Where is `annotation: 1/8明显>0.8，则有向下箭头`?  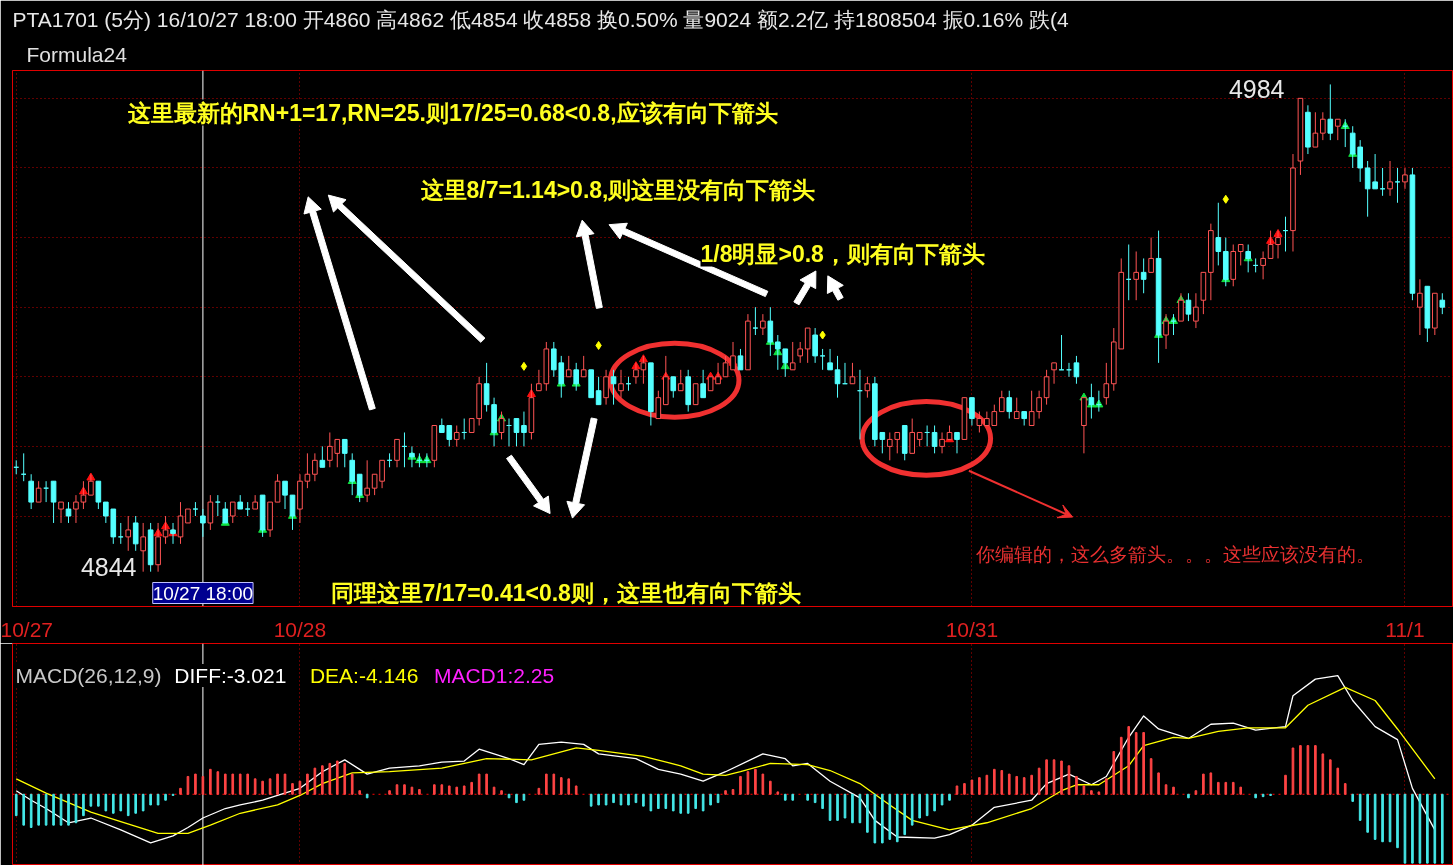 annotation: 1/8明显>0.8，则有向下箭头 is located at coordinates (842, 253).